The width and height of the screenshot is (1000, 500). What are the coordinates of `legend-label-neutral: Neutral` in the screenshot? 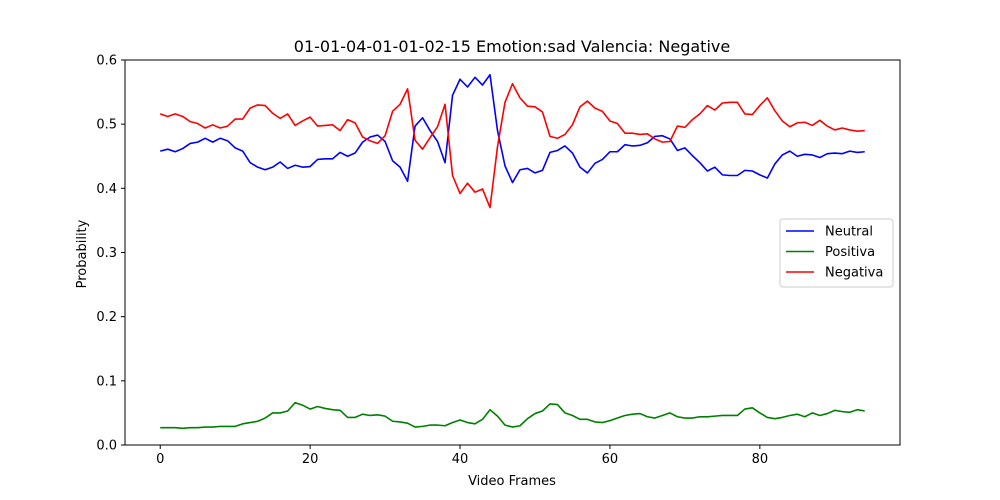 It's located at (849, 232).